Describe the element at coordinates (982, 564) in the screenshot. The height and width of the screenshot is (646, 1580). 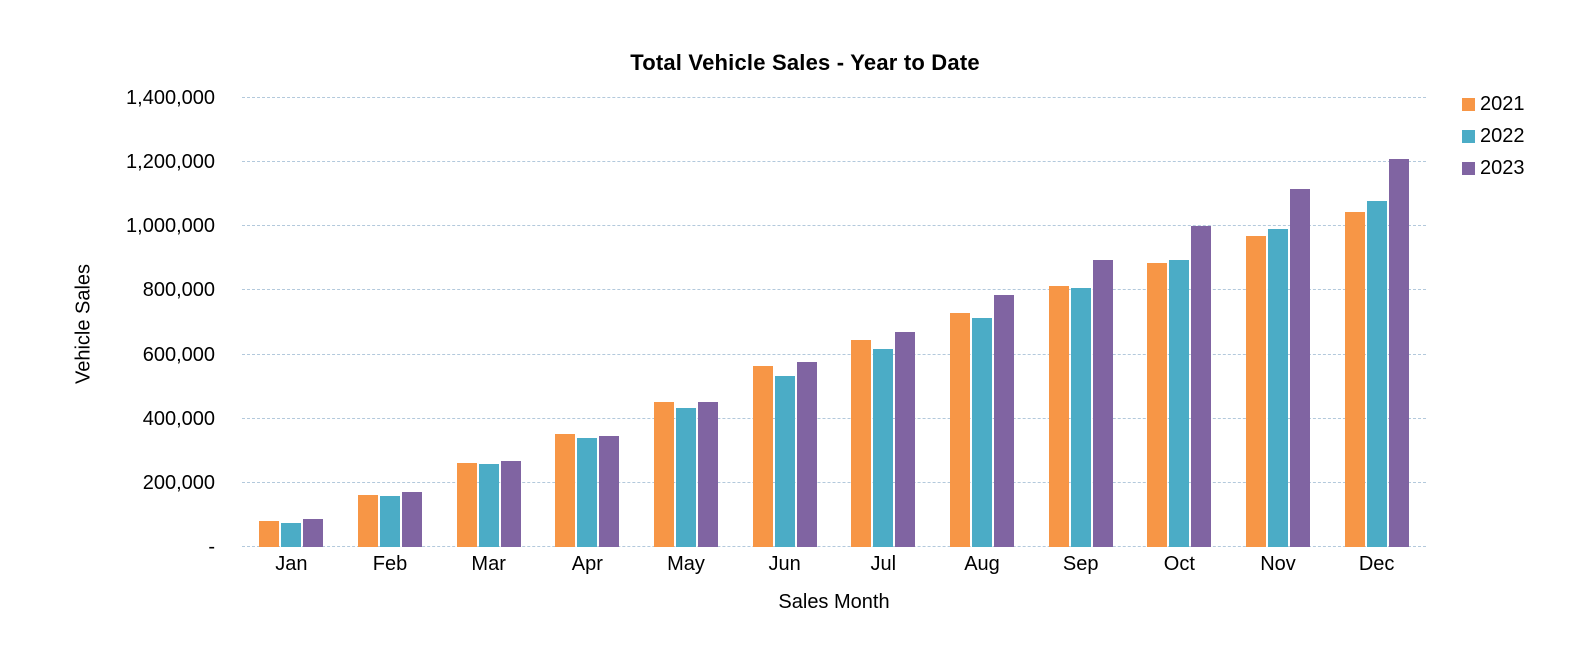
I see `x-tick-label-aug: Aug` at that location.